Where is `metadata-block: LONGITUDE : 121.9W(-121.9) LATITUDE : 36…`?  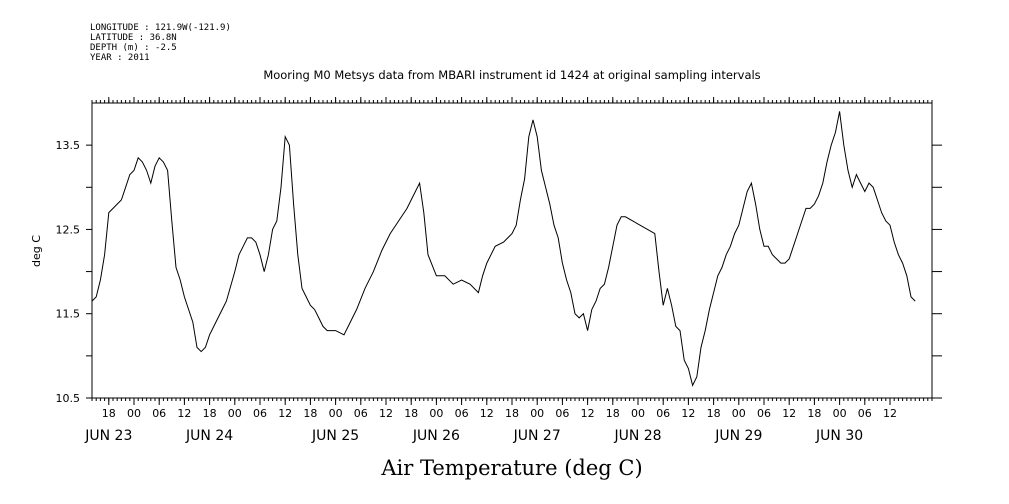
metadata-block: LONGITUDE : 121.9W(-121.9) LATITUDE : 36… is located at coordinates (160, 43).